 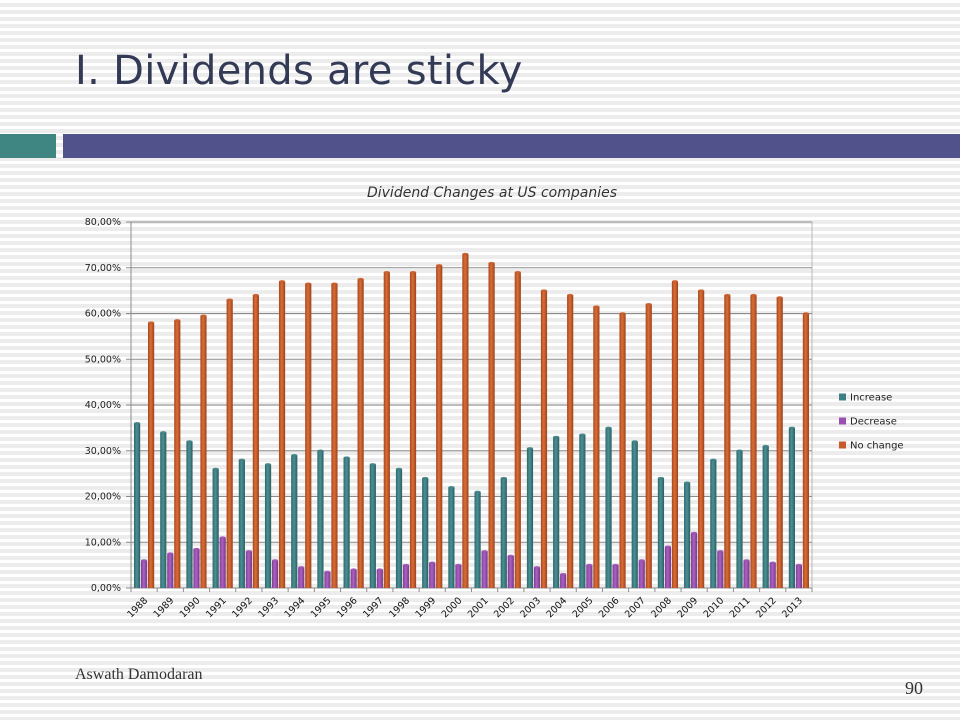 What do you see at coordinates (746, 574) in the screenshot?
I see `bar-decrease-2011` at bounding box center [746, 574].